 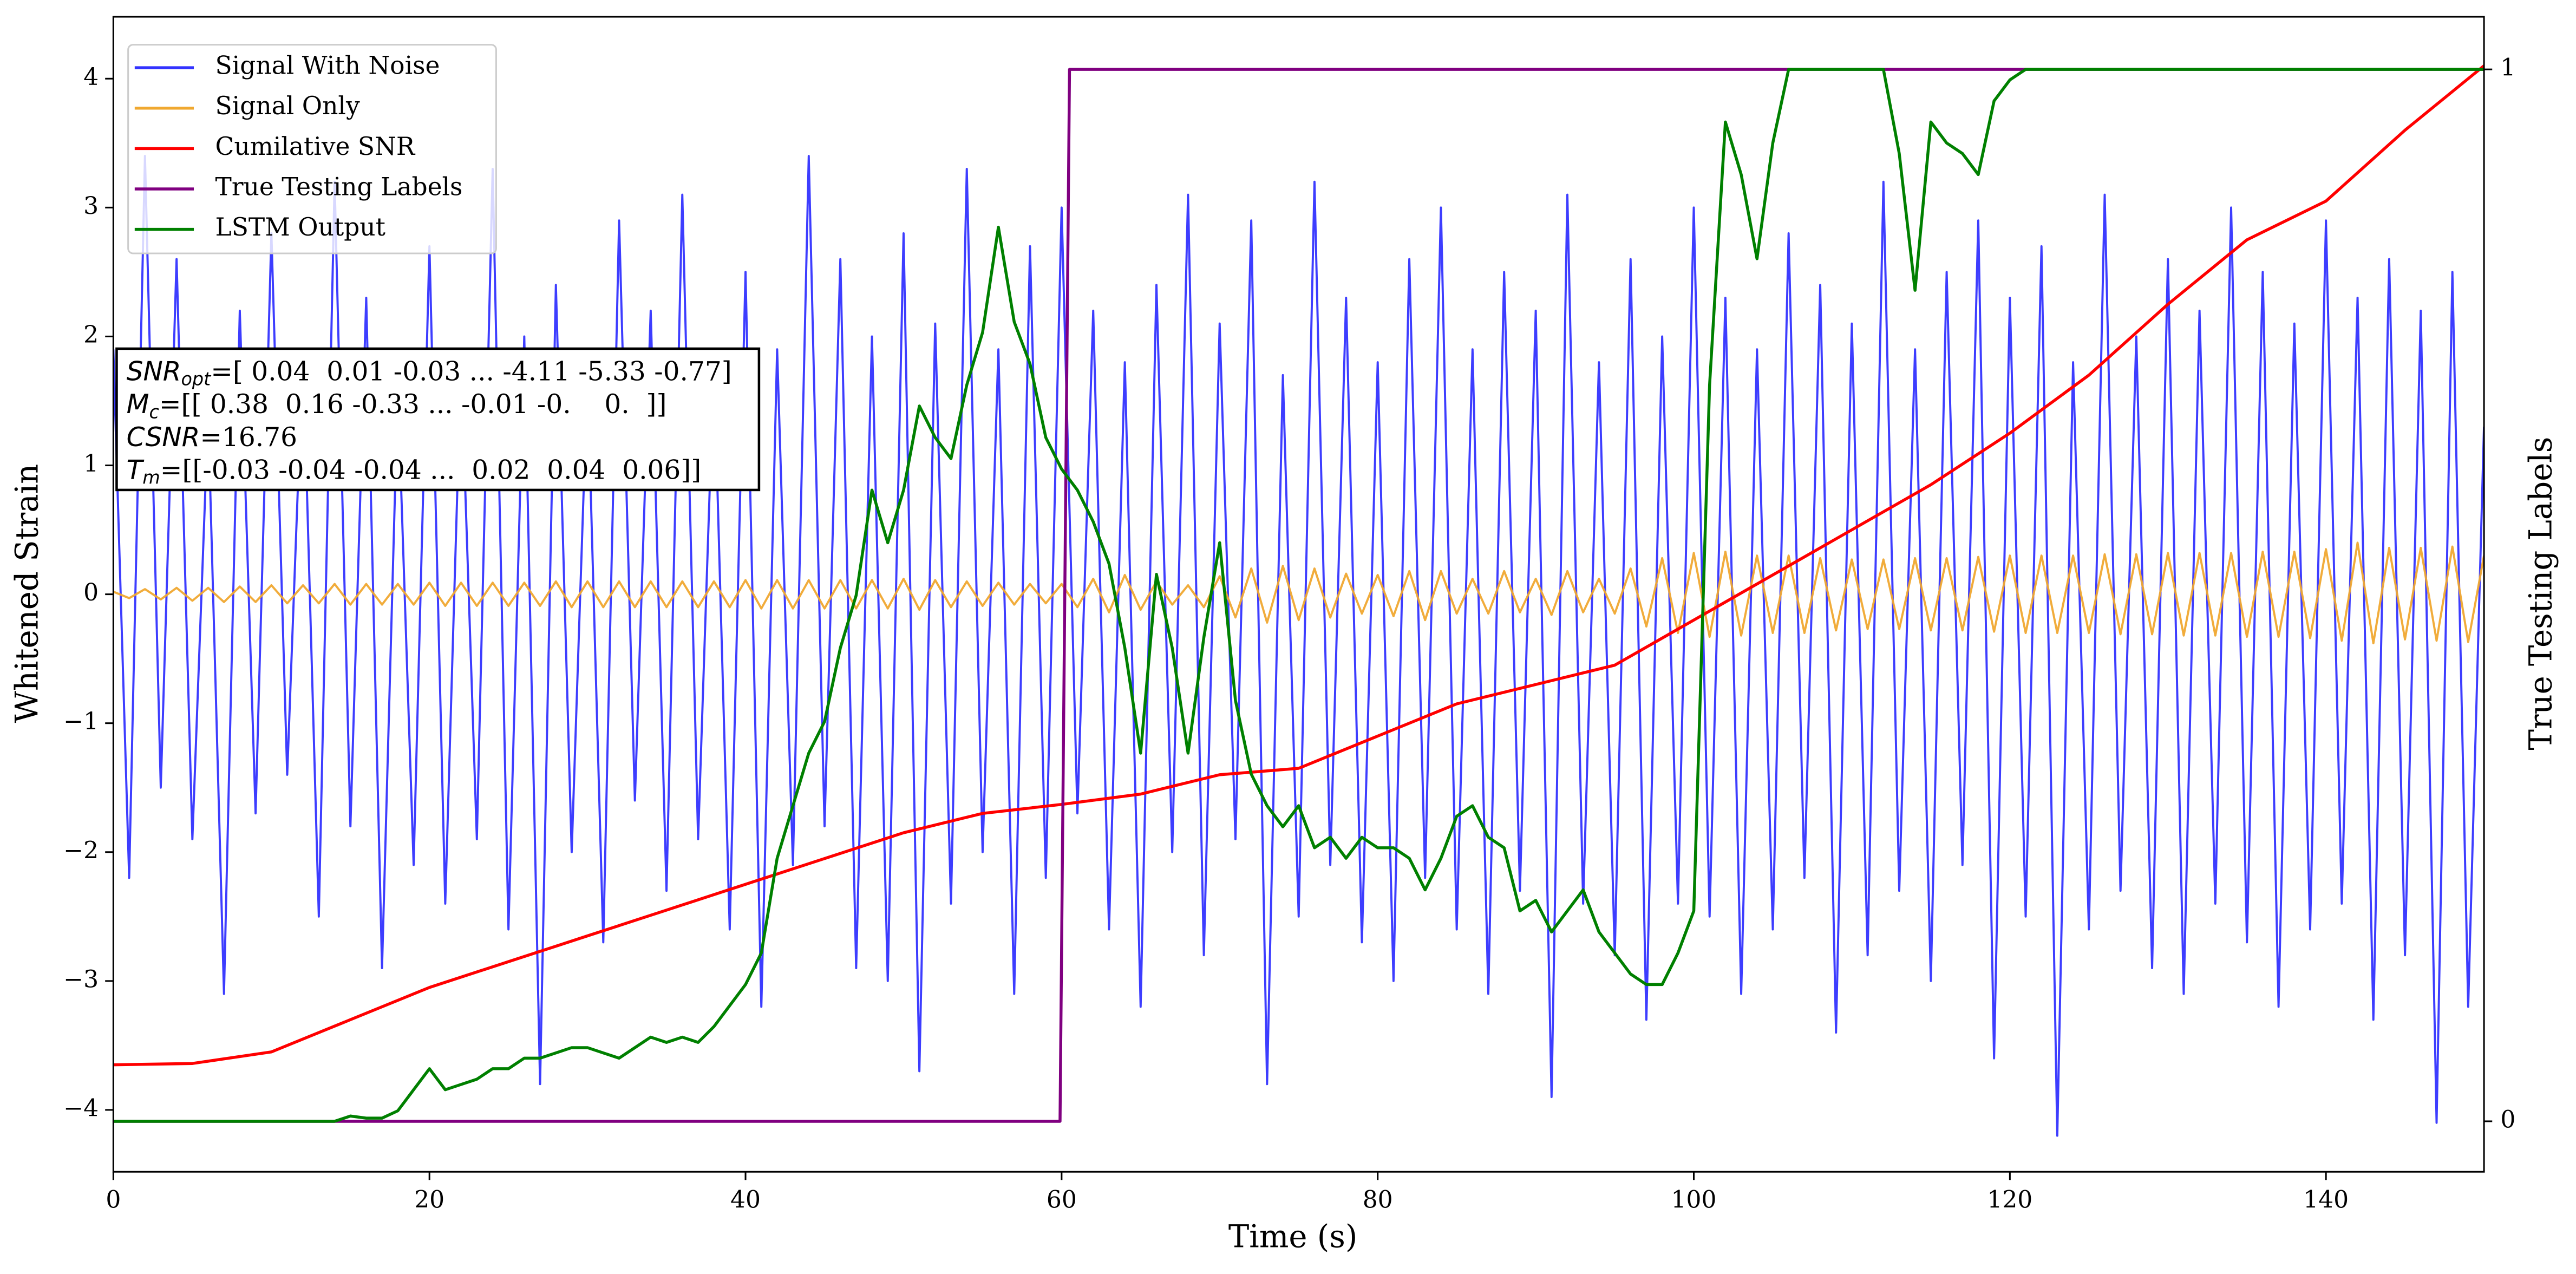 I want to click on y-tick-label: −1, so click(x=81, y=721).